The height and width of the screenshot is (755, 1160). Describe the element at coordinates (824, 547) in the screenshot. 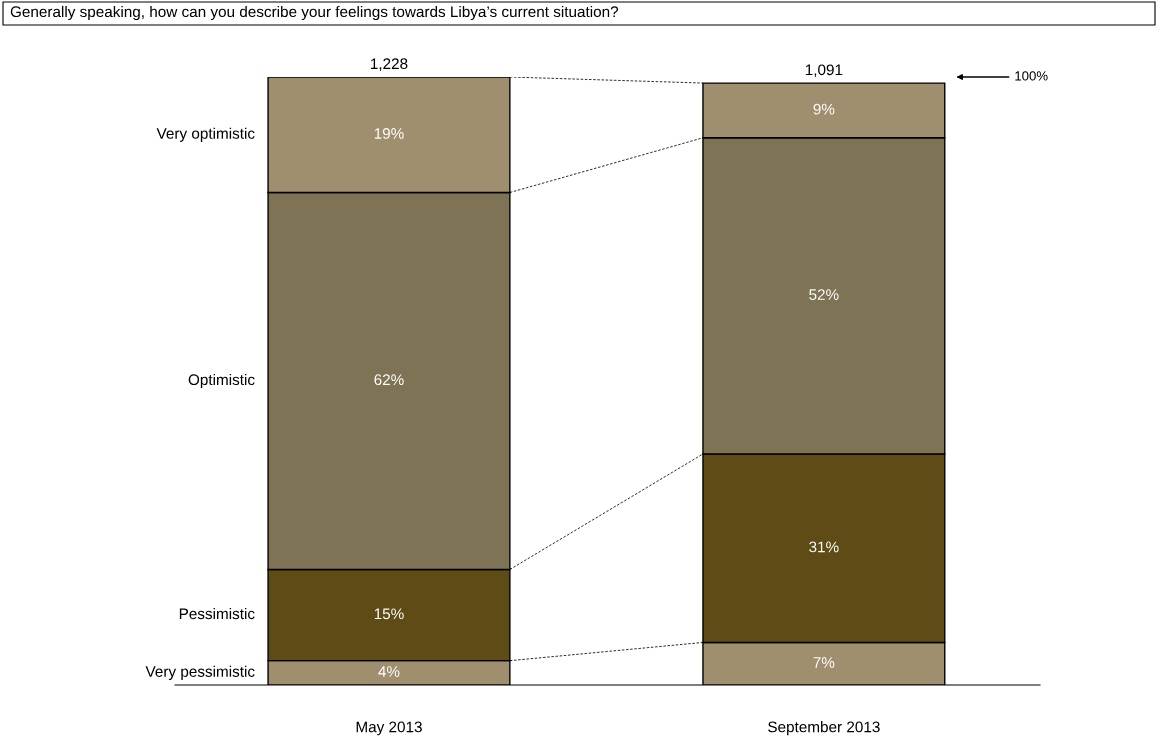

I see `data-label: 31%` at that location.